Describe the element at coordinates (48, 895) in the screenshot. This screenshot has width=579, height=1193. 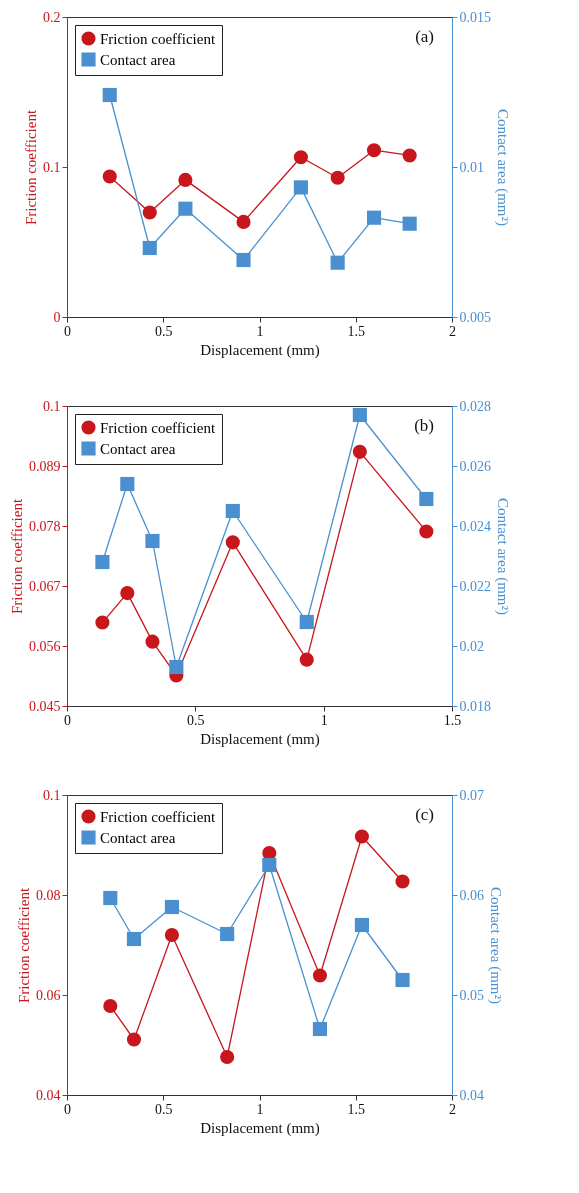
I see `y-tick-label: 0.08` at that location.